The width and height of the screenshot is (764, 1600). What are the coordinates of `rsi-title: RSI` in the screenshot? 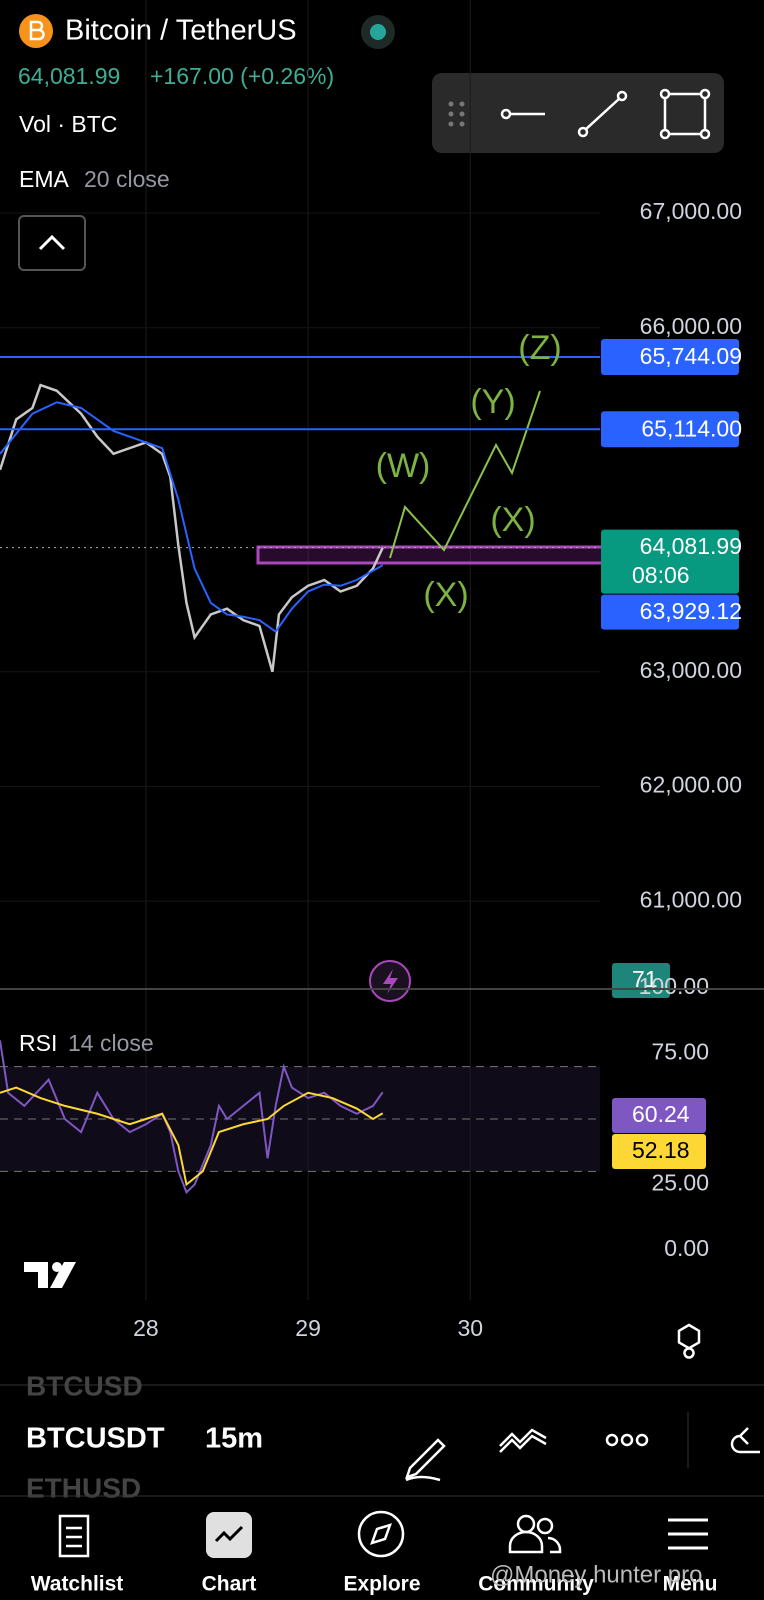 It's located at (38, 1043).